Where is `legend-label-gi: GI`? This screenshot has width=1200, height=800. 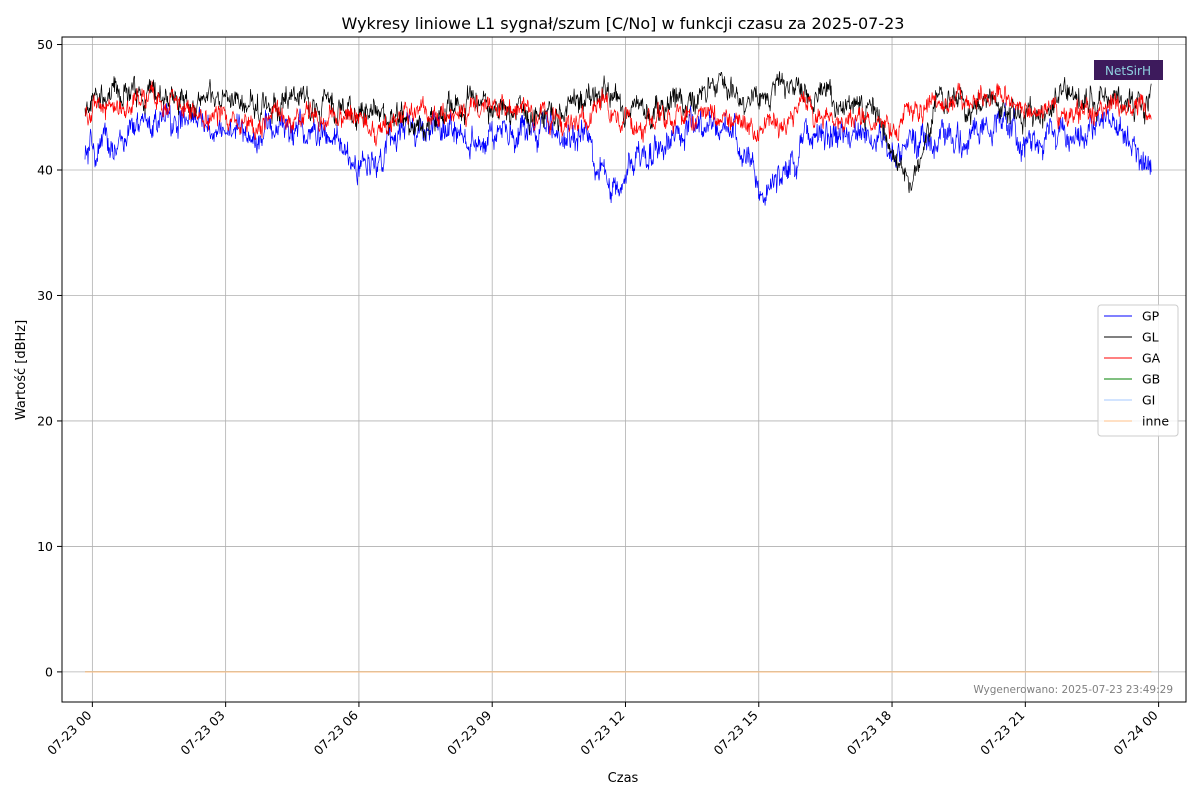 legend-label-gi: GI is located at coordinates (1148, 400).